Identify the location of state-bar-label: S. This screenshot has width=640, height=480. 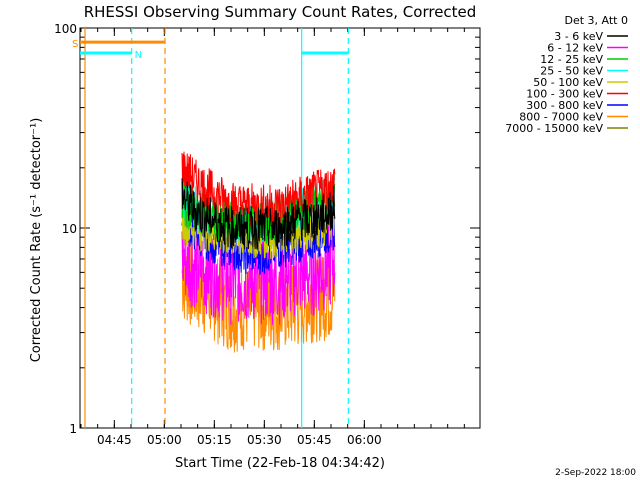
(75, 44).